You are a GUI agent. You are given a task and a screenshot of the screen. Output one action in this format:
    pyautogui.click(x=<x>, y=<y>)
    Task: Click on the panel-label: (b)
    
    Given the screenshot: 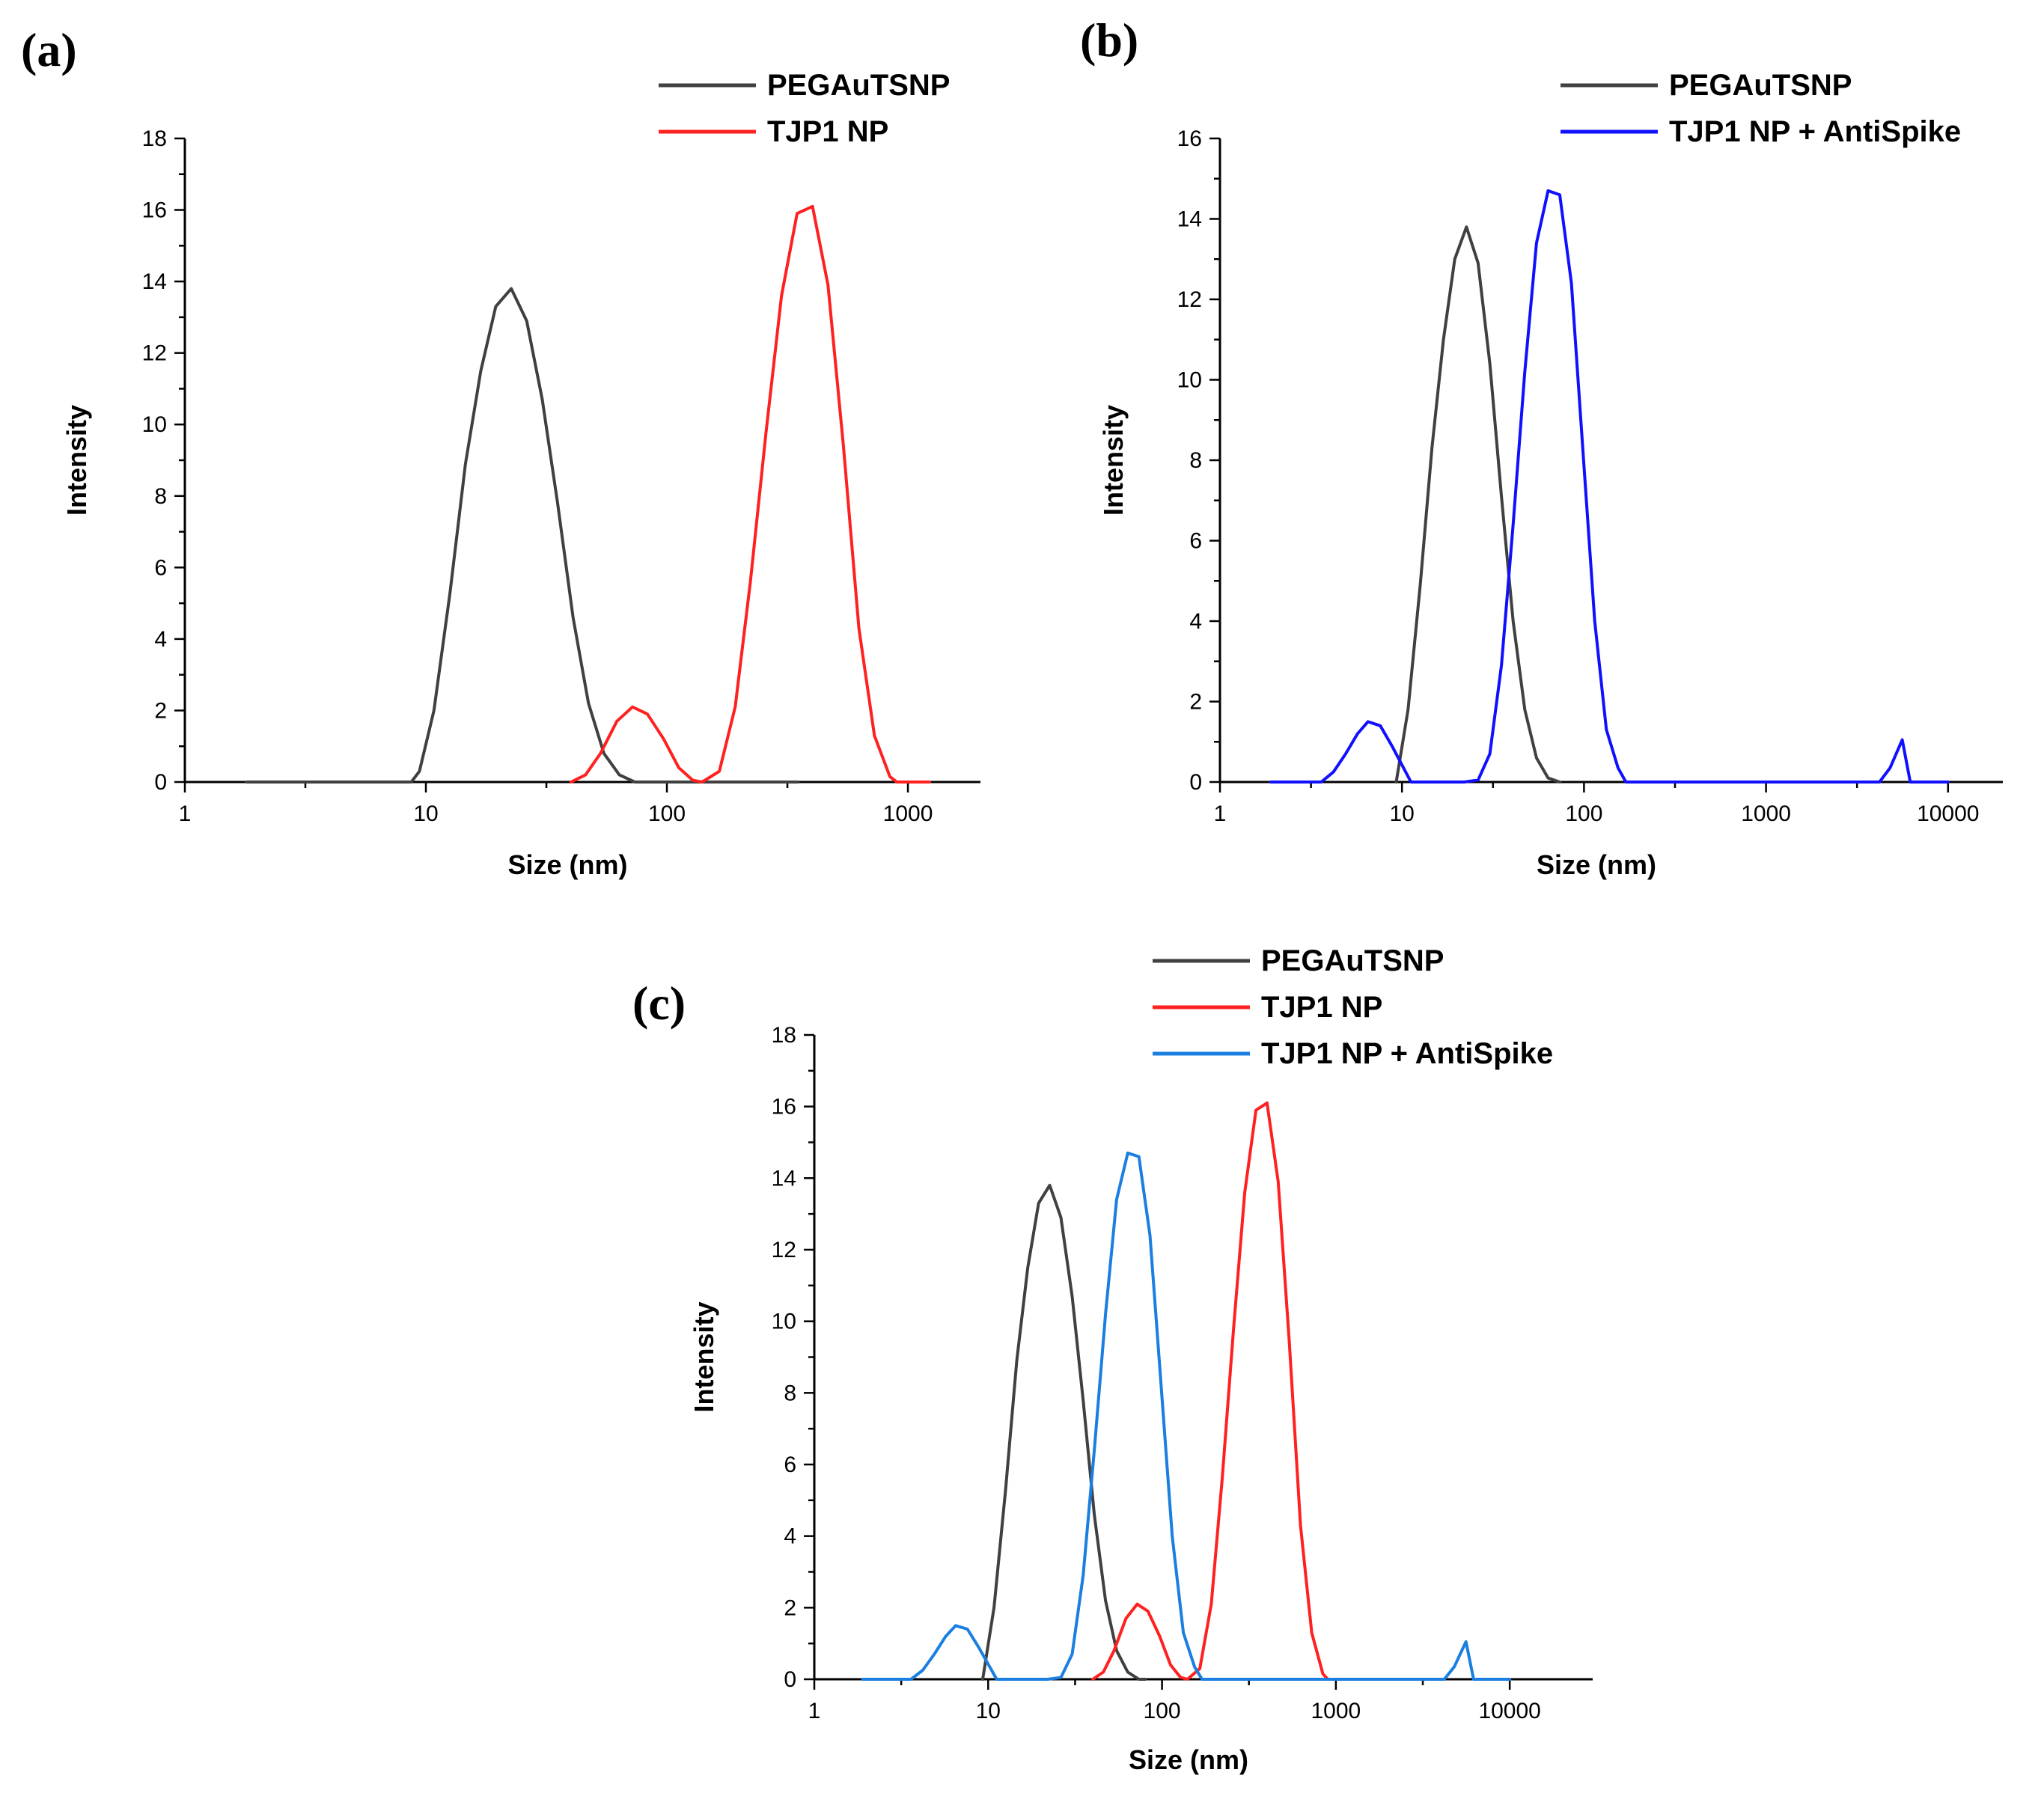 What is the action you would take?
    pyautogui.click(x=1109, y=40)
    